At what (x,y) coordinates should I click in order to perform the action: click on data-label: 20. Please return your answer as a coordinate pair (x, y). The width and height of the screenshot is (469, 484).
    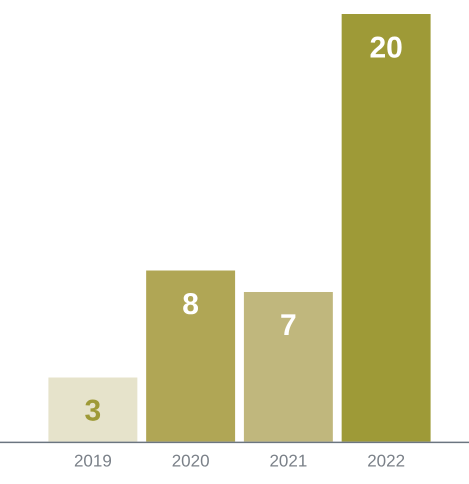
    Looking at the image, I should click on (386, 47).